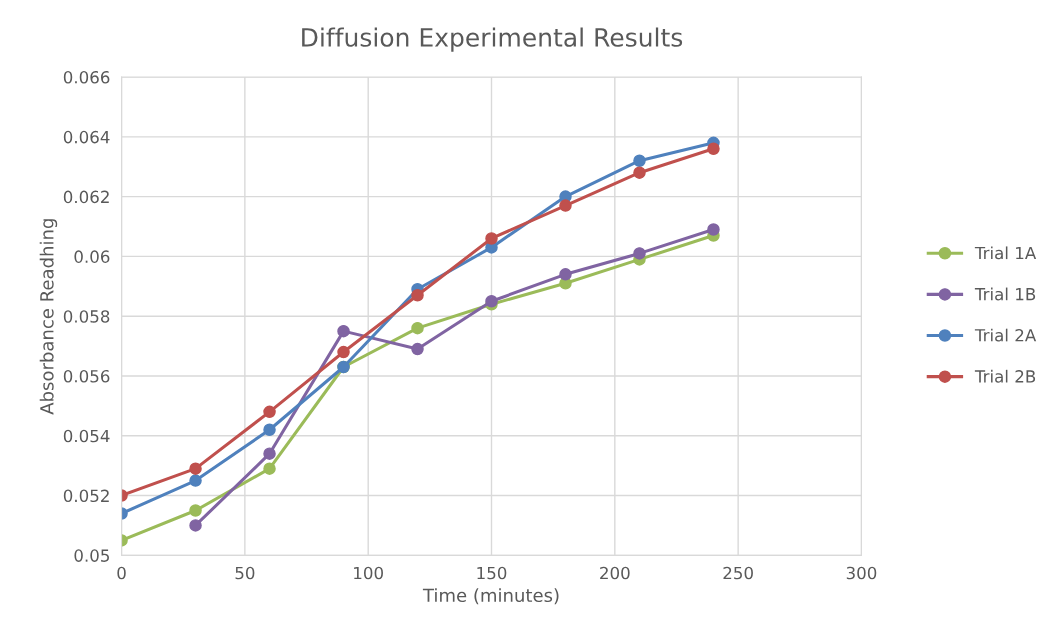 The height and width of the screenshot is (642, 1057). What do you see at coordinates (91, 555) in the screenshot?
I see `y-tick-label: 0.05` at bounding box center [91, 555].